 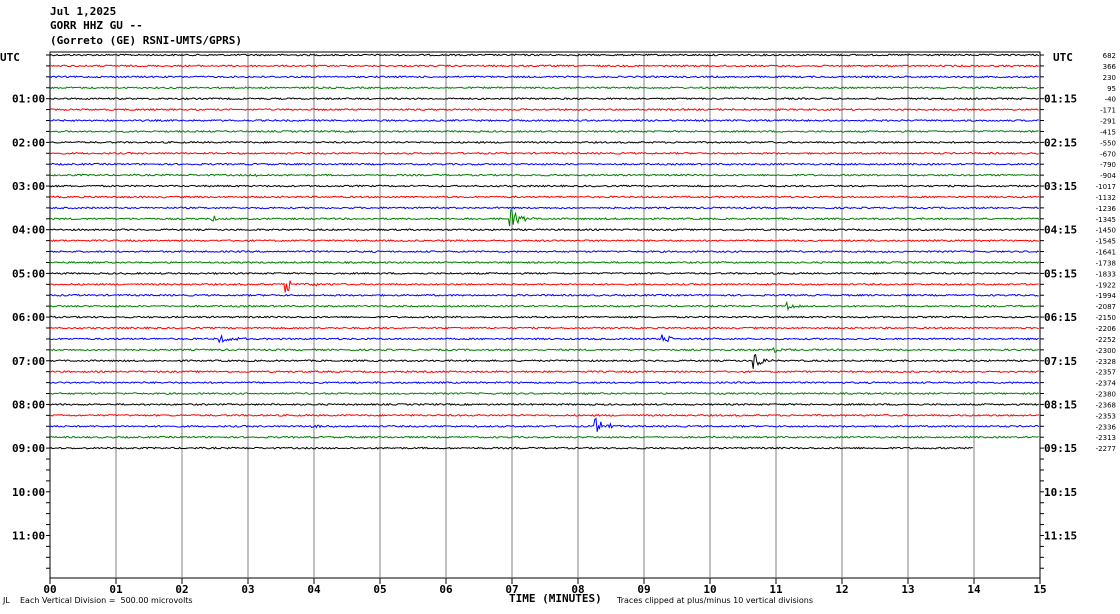 What do you see at coordinates (1106, 231) in the screenshot?
I see `trace-offset-label: -1450` at bounding box center [1106, 231].